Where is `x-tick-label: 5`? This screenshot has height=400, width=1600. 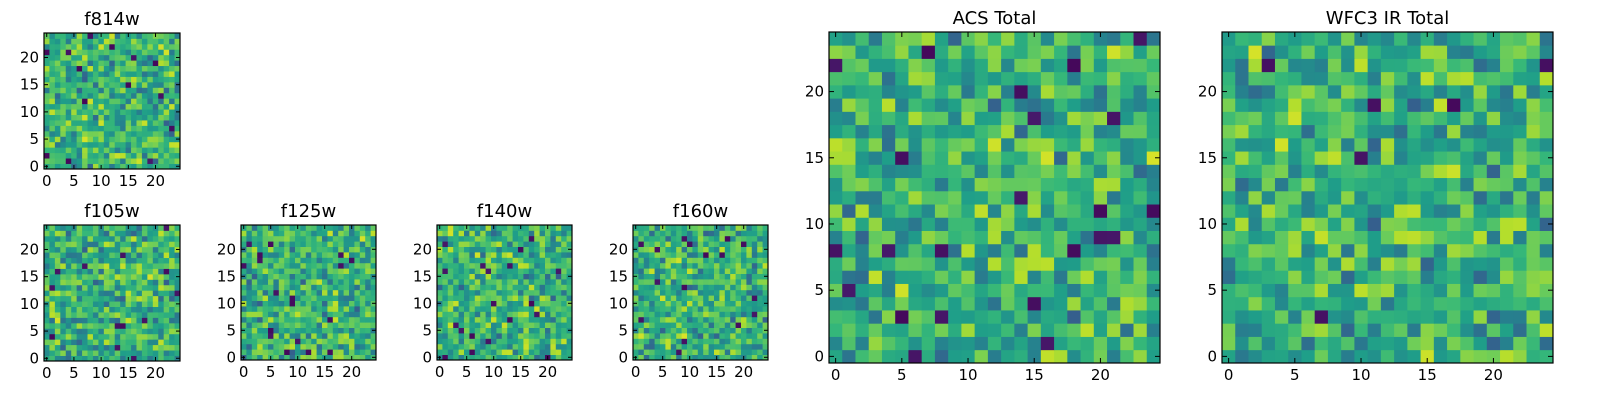 x-tick-label: 5 is located at coordinates (74, 181).